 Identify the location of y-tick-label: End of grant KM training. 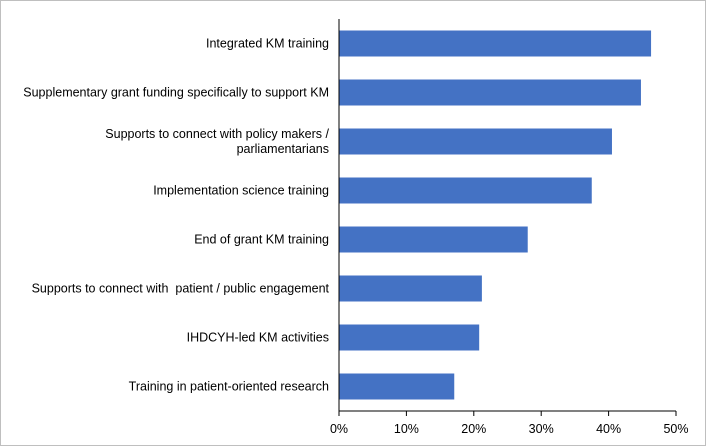
(261, 239).